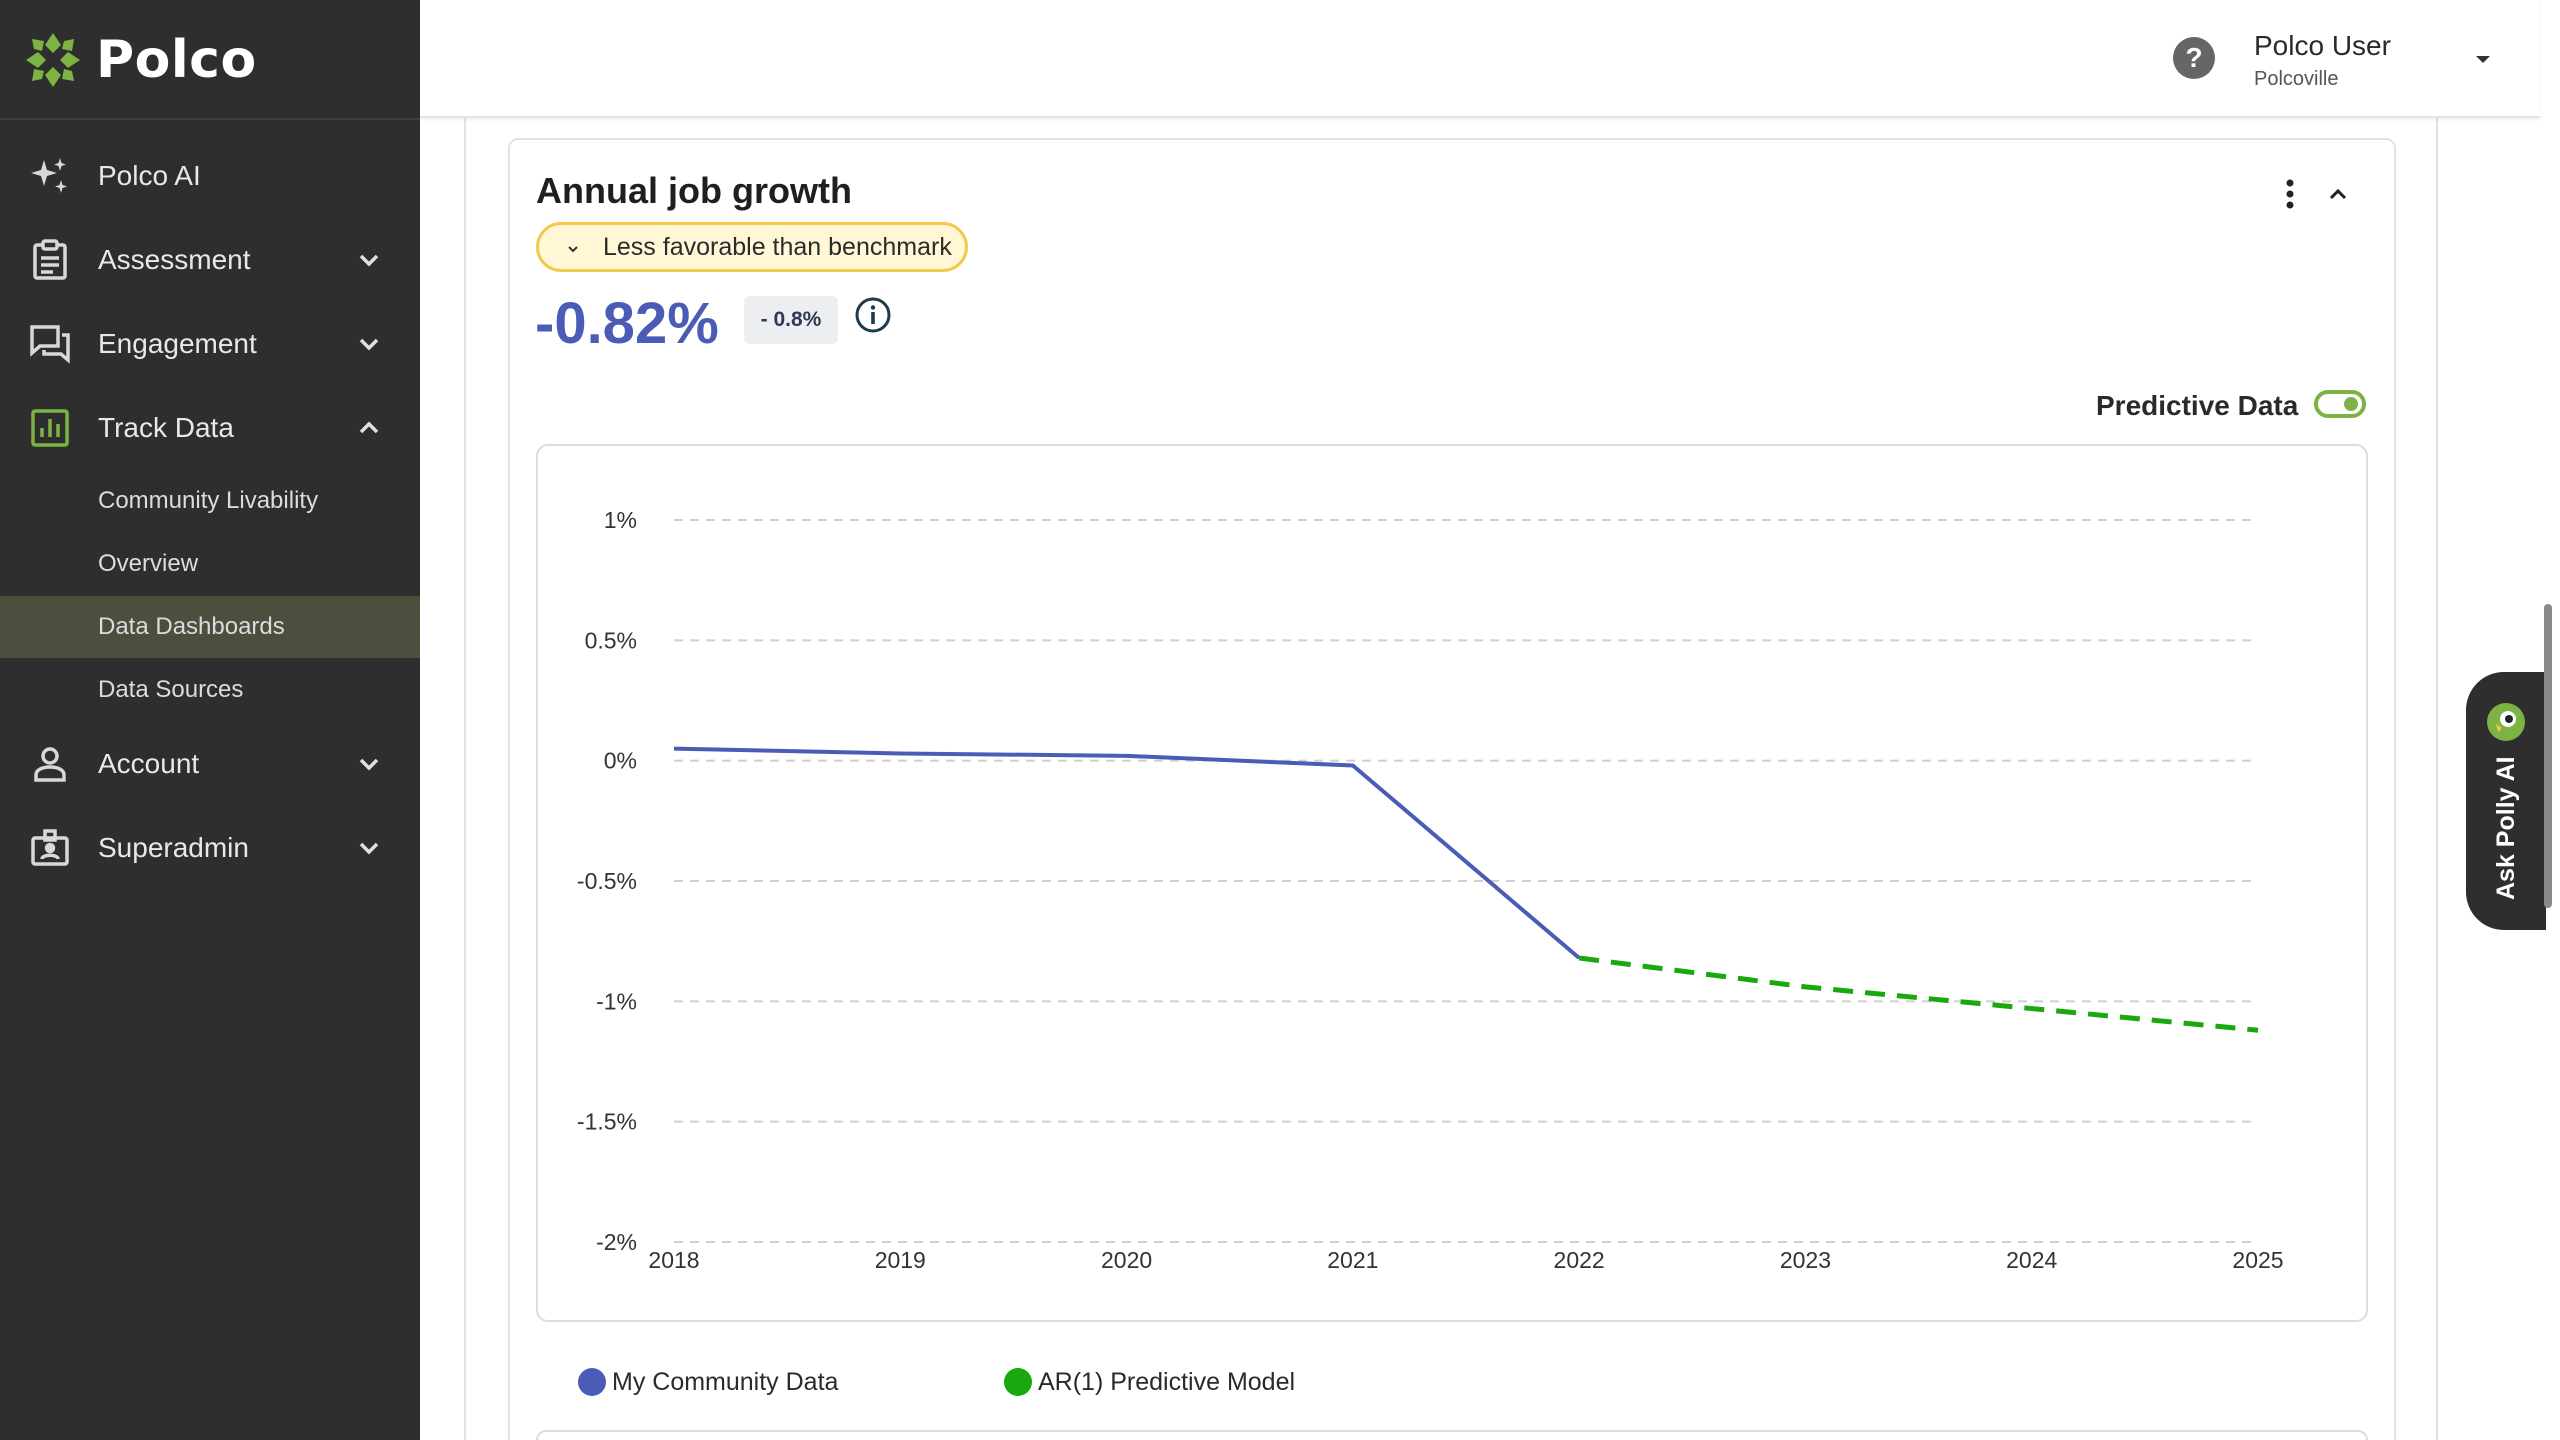  What do you see at coordinates (620, 520) in the screenshot?
I see `y-tick-label: 1%` at bounding box center [620, 520].